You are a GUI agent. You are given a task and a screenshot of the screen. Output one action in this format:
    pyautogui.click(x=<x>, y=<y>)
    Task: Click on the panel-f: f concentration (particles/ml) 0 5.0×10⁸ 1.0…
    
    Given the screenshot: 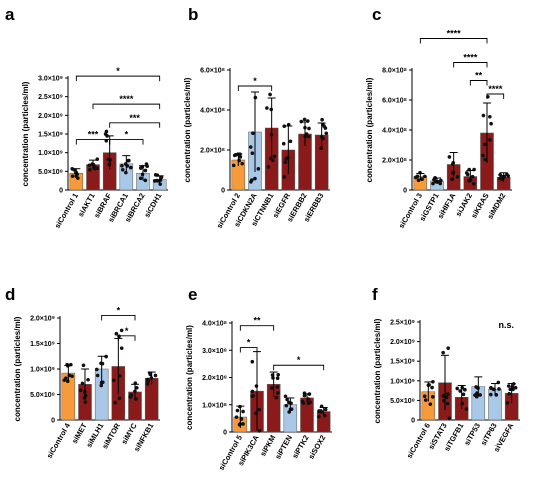 What is the action you would take?
    pyautogui.click(x=446, y=372)
    